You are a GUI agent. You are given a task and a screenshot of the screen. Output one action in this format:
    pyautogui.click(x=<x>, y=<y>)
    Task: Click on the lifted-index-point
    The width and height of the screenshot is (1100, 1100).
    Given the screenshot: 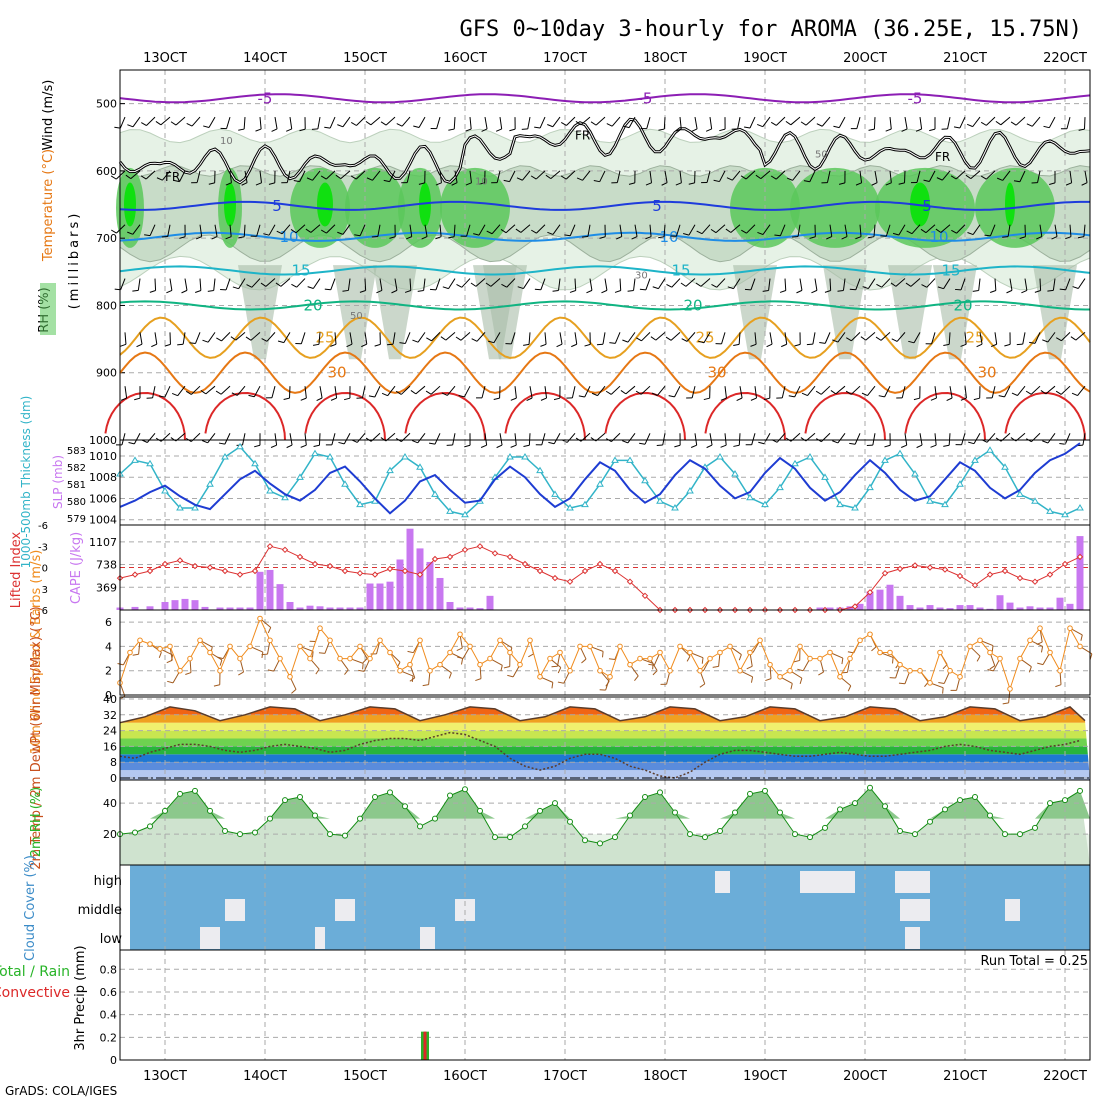 What is the action you would take?
    pyautogui.click(x=315, y=564)
    